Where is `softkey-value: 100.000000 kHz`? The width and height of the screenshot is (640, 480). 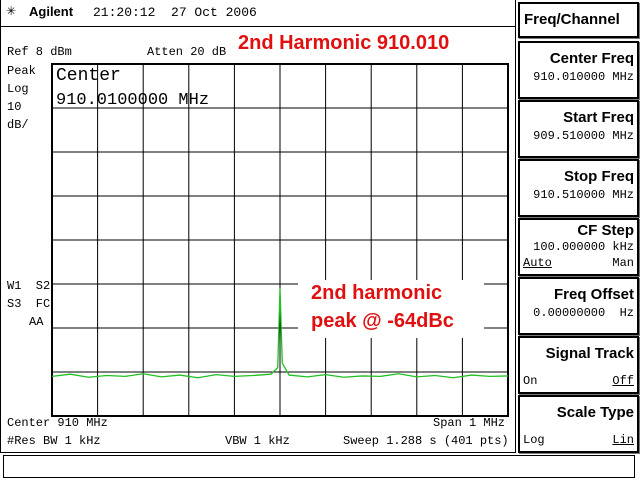 softkey-value: 100.000000 kHz is located at coordinates (583, 247).